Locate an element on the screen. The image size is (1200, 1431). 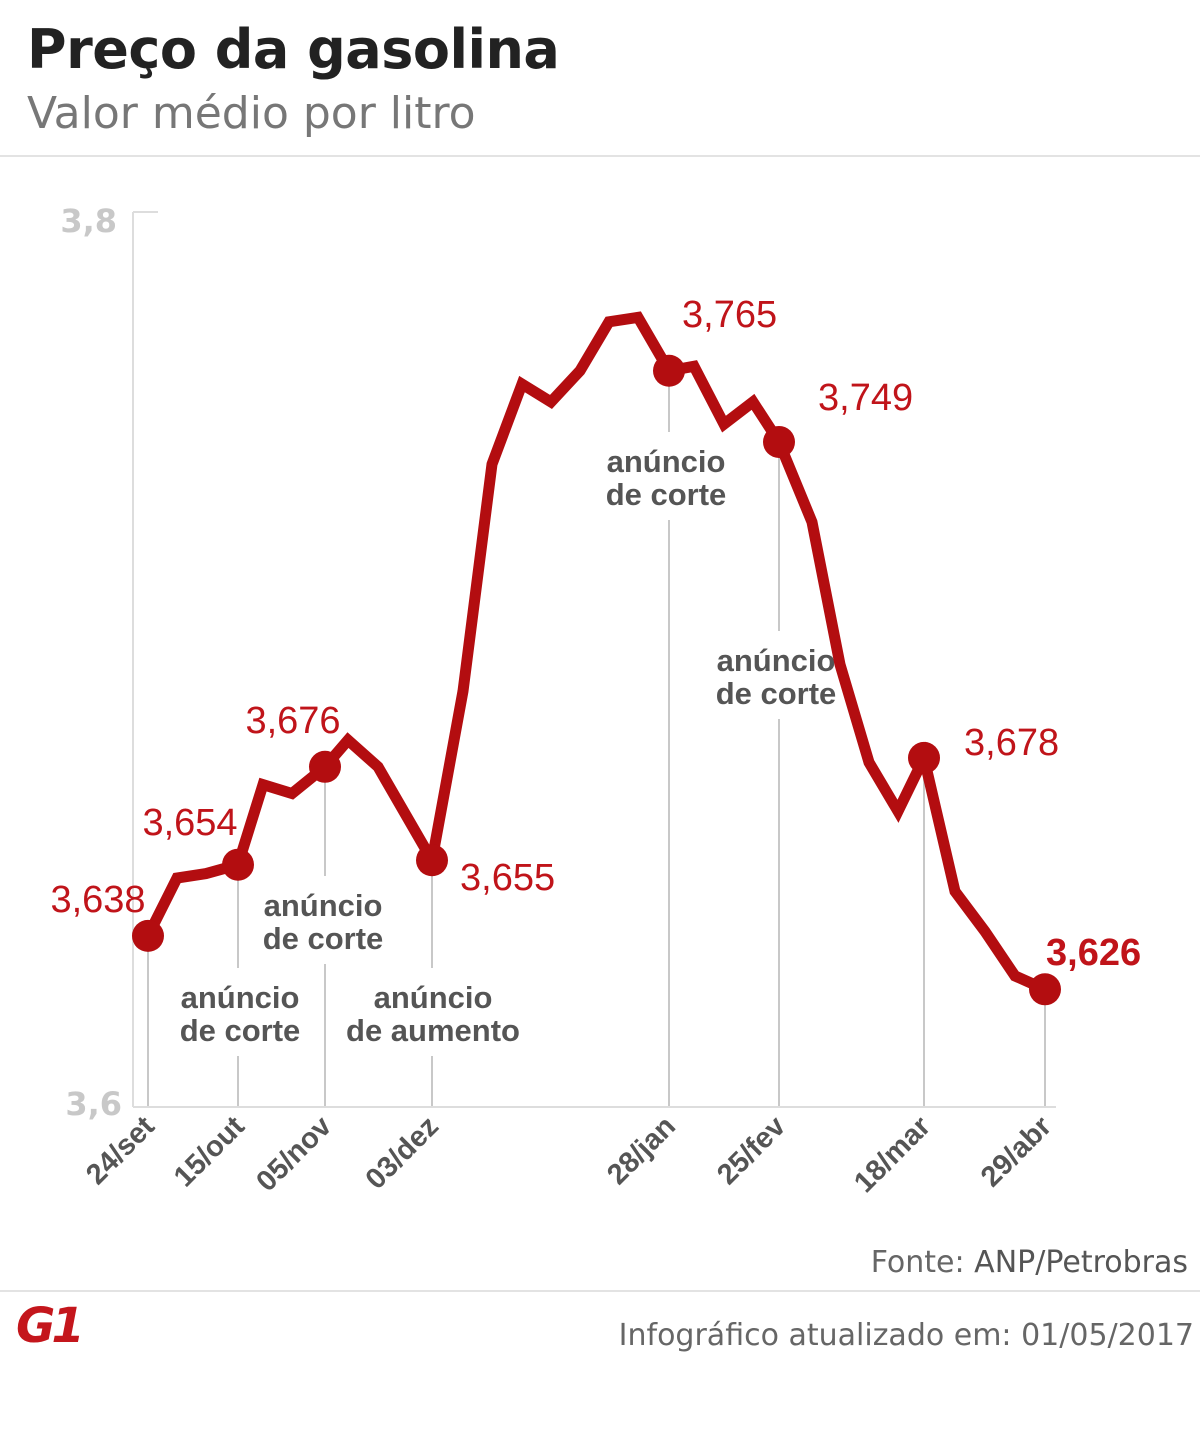
x-tick-label: 28/jan is located at coordinates (641, 1150).